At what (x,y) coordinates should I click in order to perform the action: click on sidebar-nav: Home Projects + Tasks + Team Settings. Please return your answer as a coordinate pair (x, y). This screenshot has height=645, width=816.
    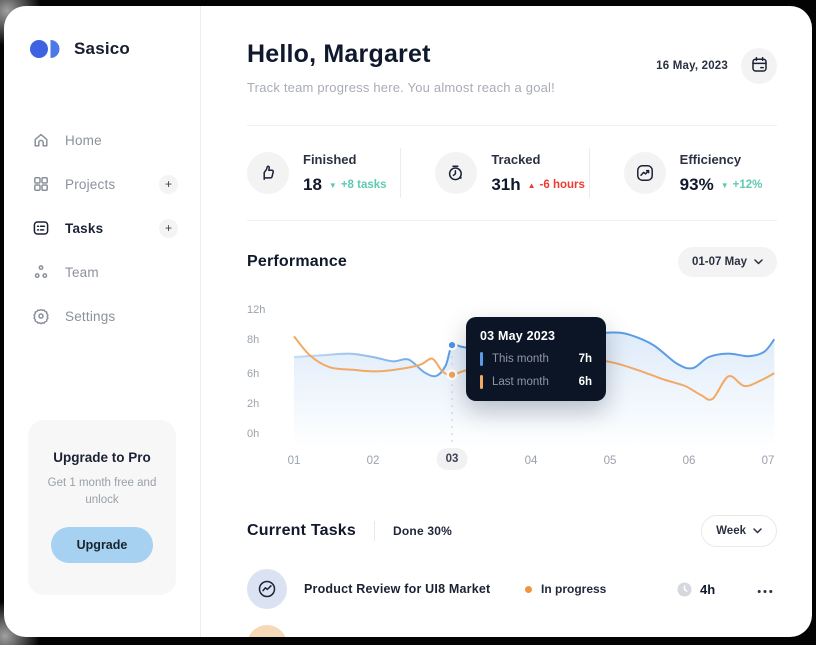
    Looking at the image, I should click on (102, 228).